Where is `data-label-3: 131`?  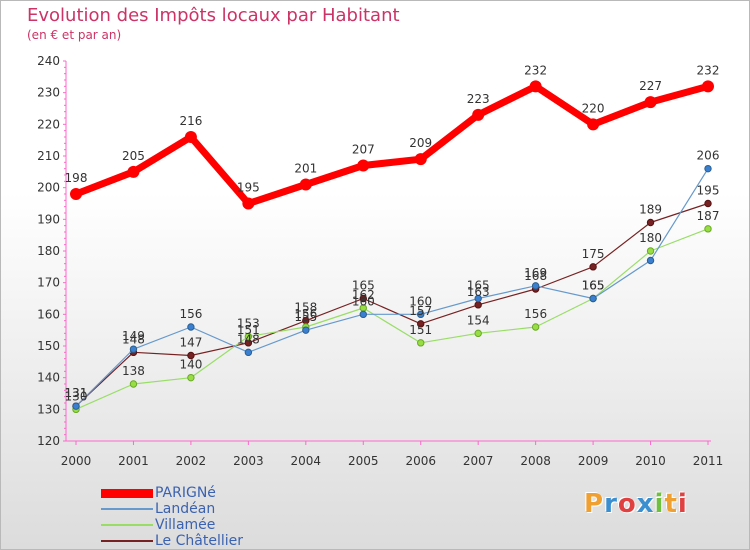 data-label-3: 131 is located at coordinates (76, 393).